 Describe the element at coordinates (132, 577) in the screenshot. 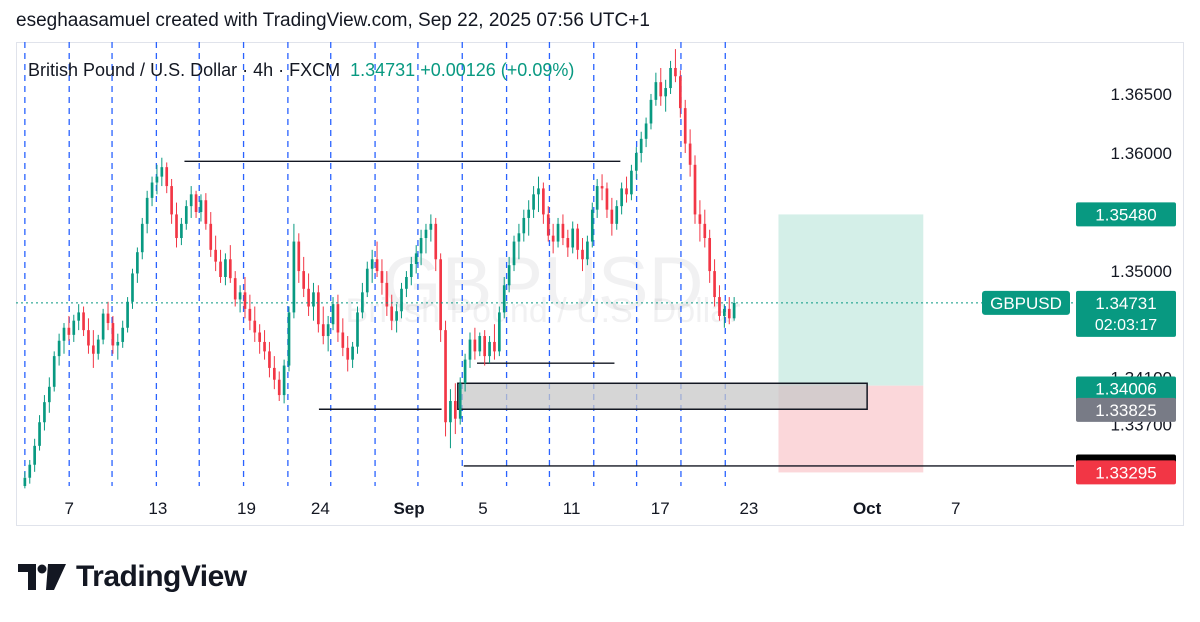

I see `tradingview-brand: TradingView` at that location.